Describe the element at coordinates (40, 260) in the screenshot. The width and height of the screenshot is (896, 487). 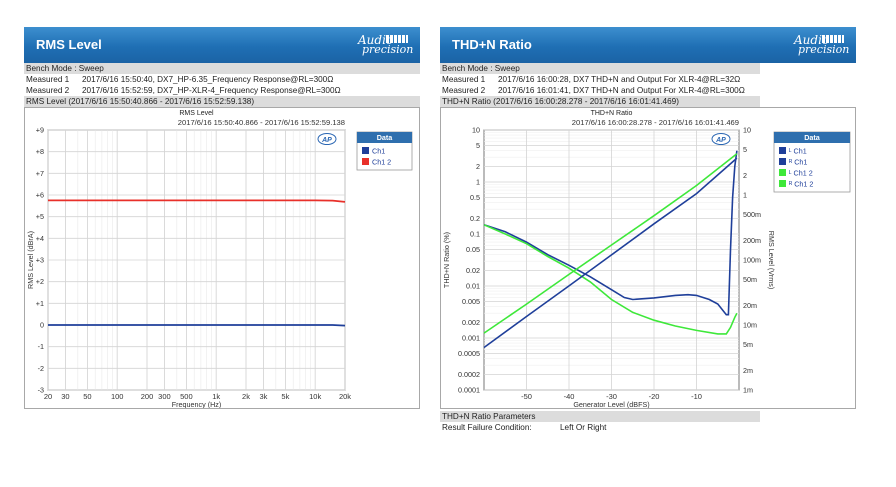
I see `y-tick-label: +3` at that location.